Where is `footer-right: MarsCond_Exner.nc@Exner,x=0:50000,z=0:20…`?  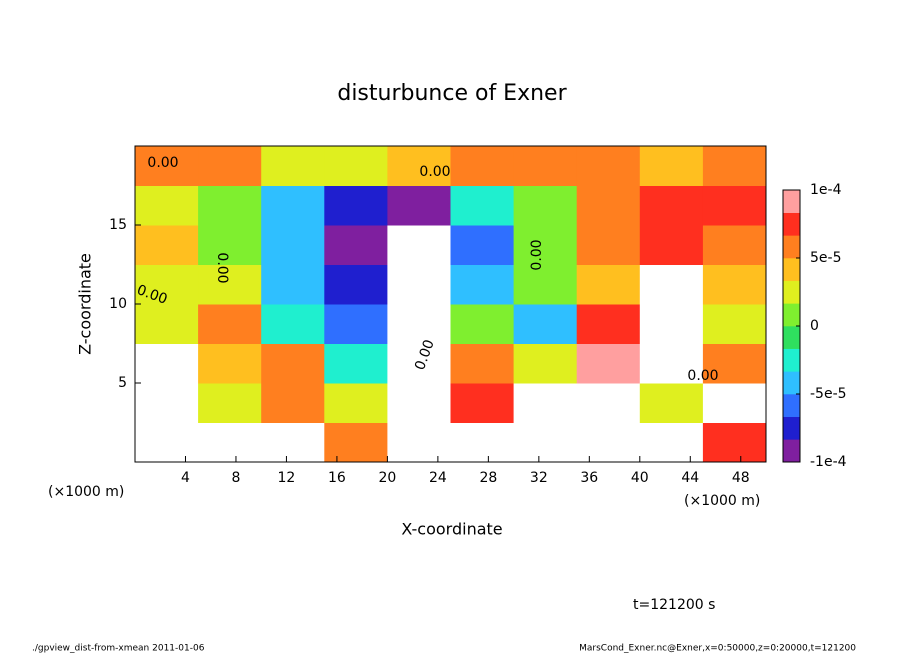
footer-right: MarsCond_Exner.nc@Exner,x=0:50000,z=0:20… is located at coordinates (717, 649).